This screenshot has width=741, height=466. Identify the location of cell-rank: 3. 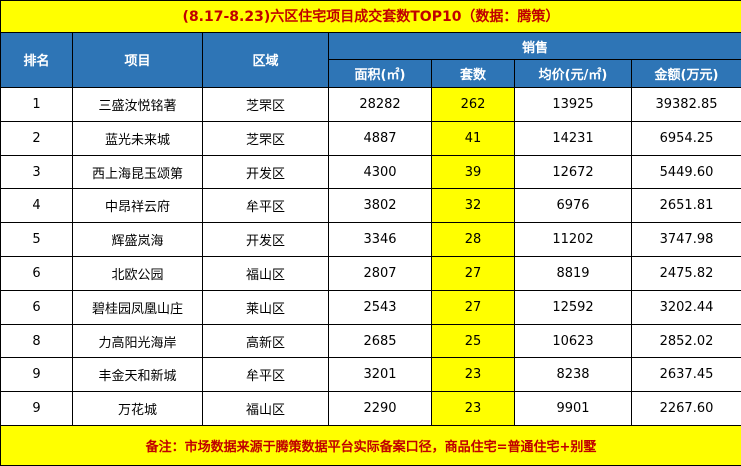
(36, 172).